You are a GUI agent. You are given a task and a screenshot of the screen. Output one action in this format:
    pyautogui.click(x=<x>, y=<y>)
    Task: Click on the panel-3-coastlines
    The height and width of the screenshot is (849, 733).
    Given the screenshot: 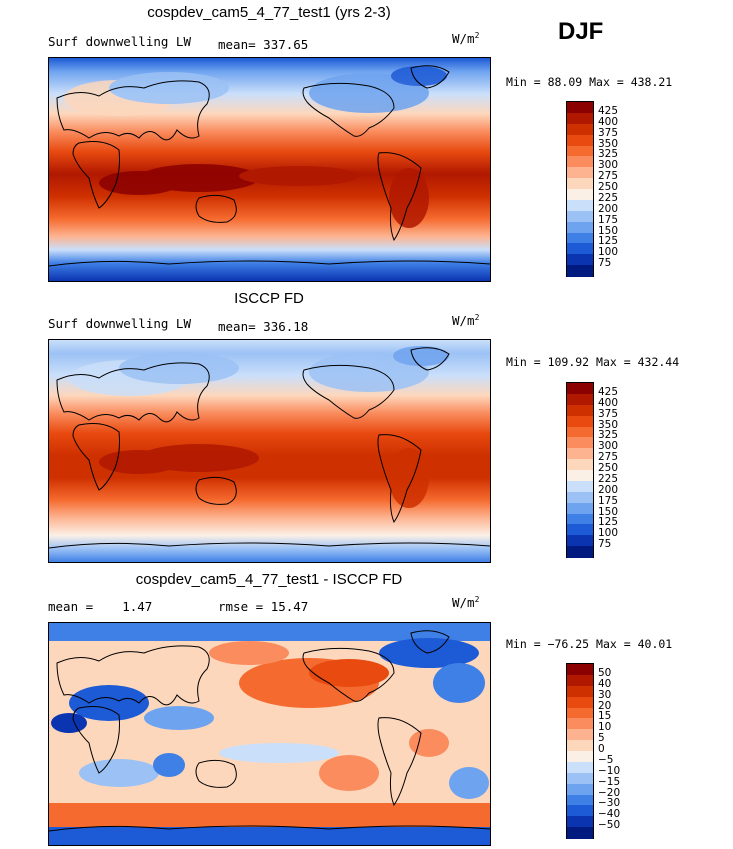 What is the action you would take?
    pyautogui.click(x=269, y=731)
    